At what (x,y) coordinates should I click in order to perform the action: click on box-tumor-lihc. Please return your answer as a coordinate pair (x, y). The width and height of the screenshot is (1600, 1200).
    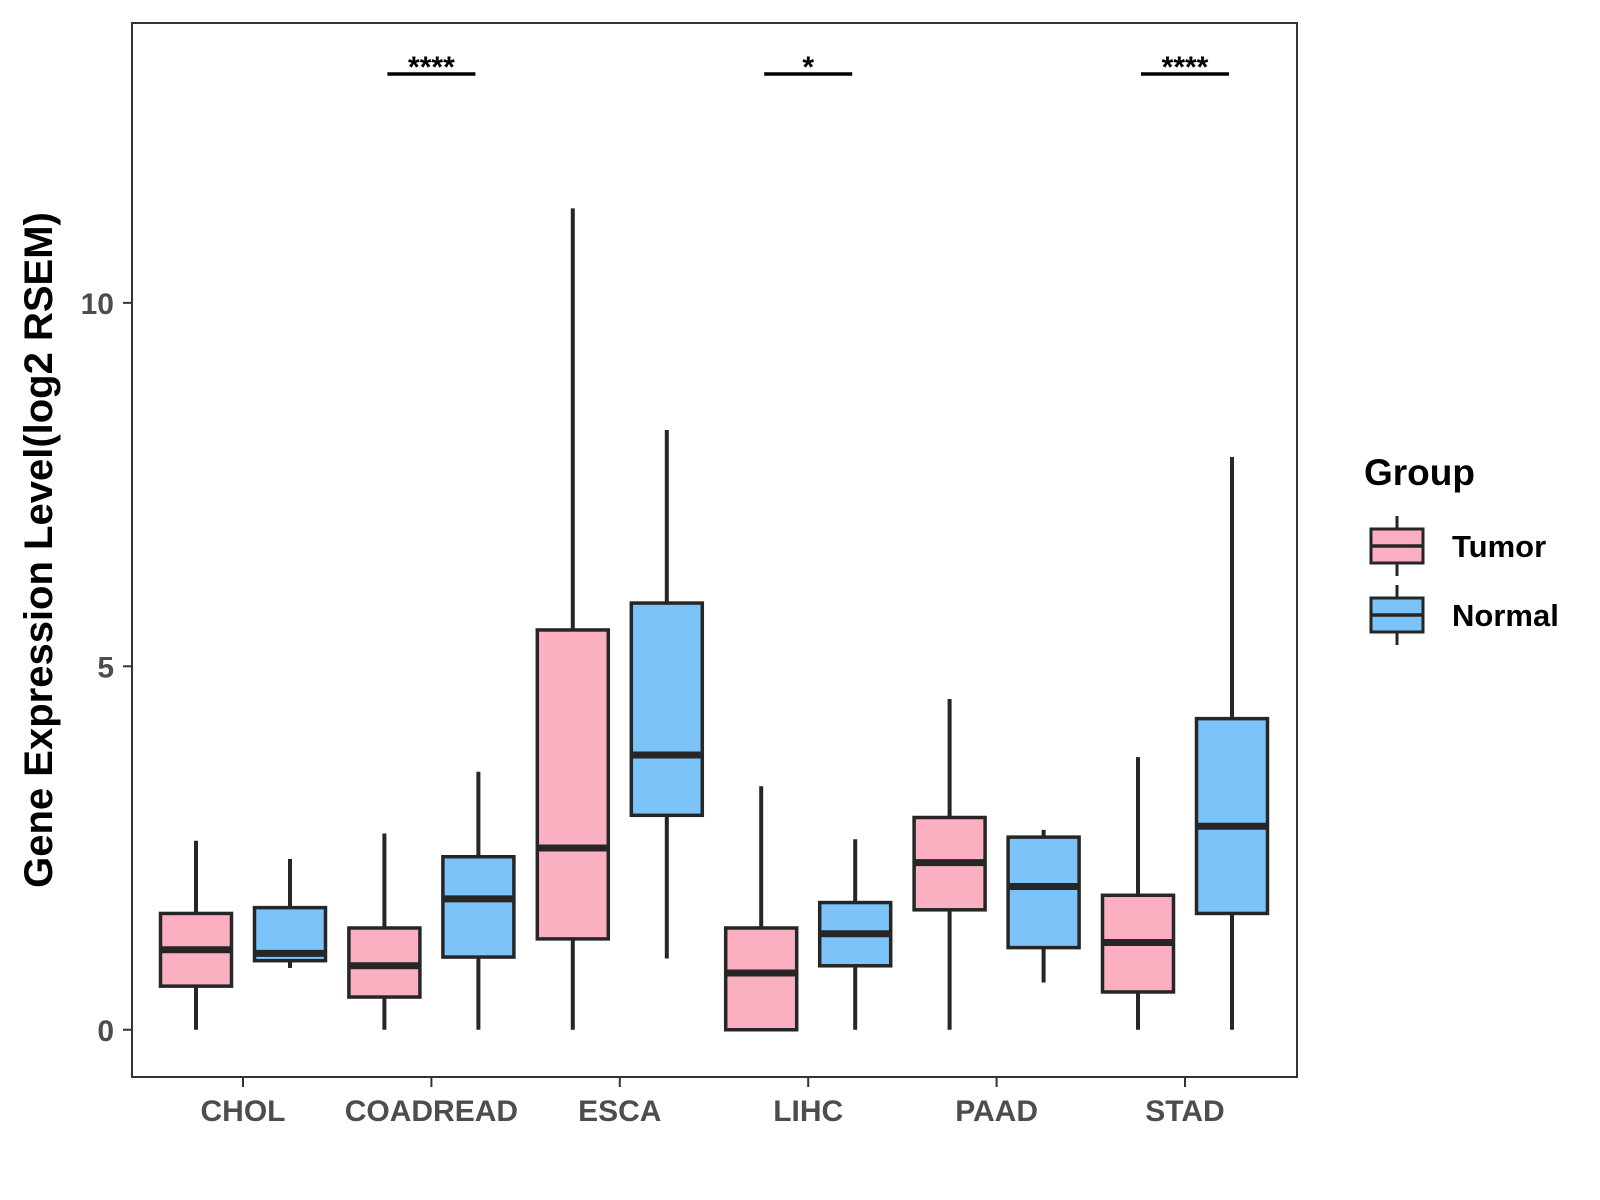
    Looking at the image, I should click on (761, 909).